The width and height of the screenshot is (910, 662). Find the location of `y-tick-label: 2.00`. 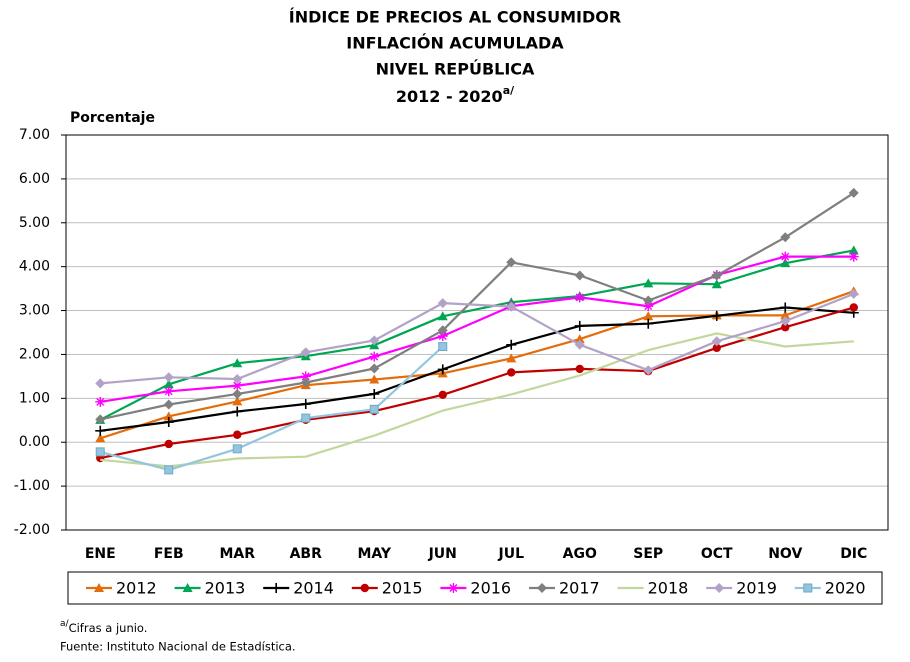

y-tick-label: 2.00 is located at coordinates (34, 354).